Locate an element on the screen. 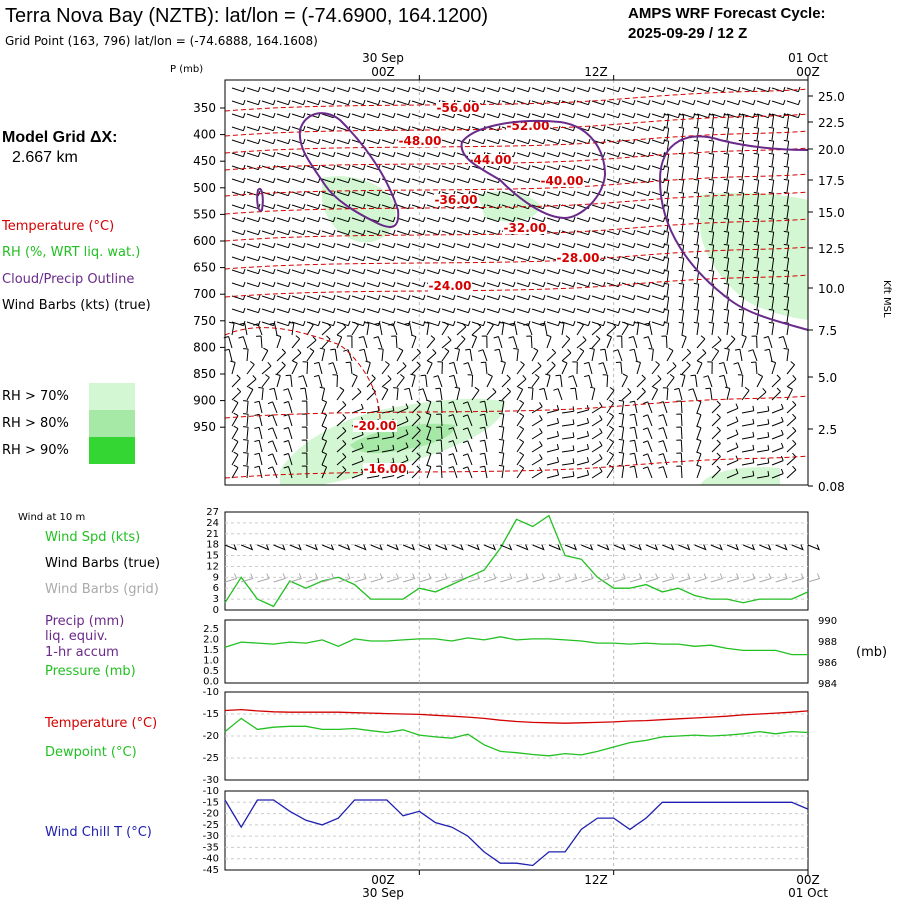  y-tick-label: -10 is located at coordinates (211, 692).